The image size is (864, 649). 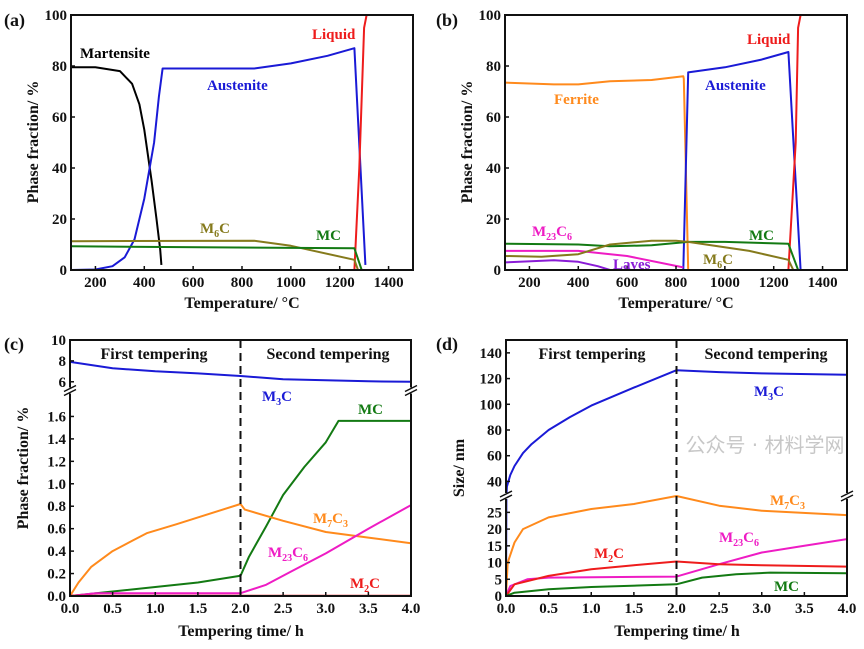 What do you see at coordinates (70, 609) in the screenshot?
I see `x-tick-label: 0.0` at bounding box center [70, 609].